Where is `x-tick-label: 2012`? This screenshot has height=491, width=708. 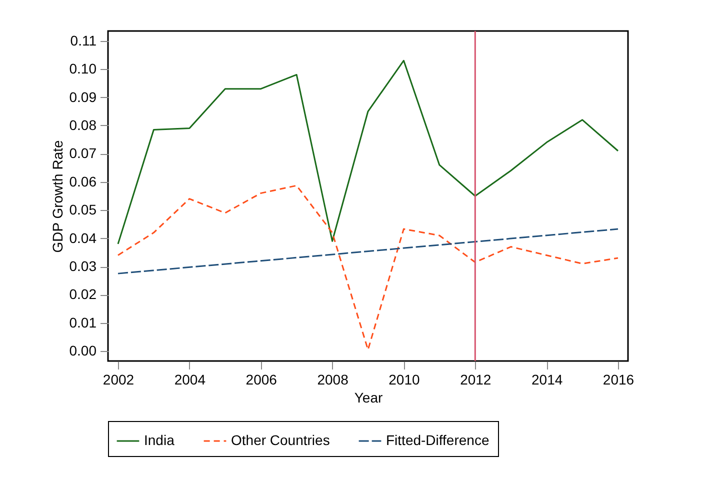
x-tick-label: 2012 is located at coordinates (476, 380).